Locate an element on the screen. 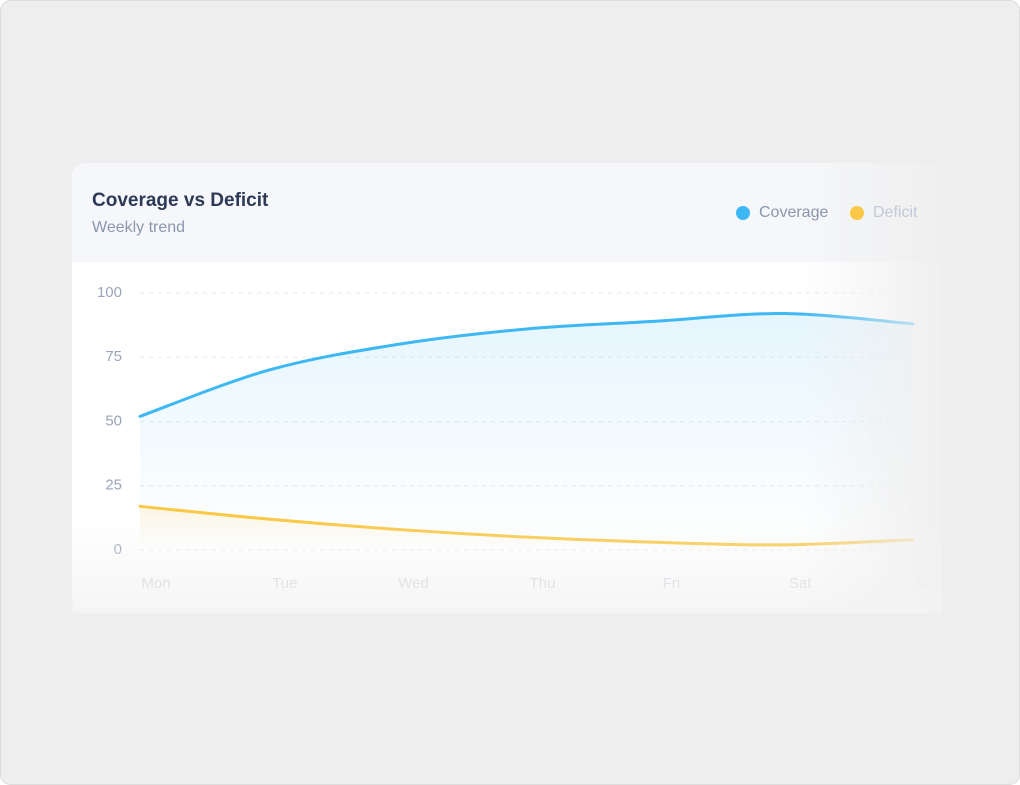 Image resolution: width=1020 pixels, height=785 pixels. chart-subtitle: Weekly trend is located at coordinates (138, 227).